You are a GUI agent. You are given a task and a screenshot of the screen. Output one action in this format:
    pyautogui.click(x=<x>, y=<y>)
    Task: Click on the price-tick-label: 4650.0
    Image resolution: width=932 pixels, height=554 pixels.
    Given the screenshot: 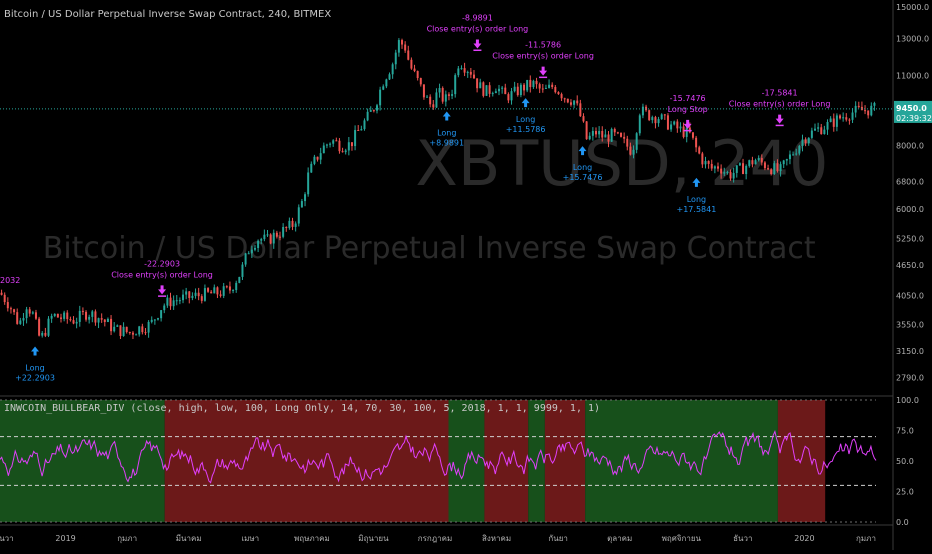 What is the action you would take?
    pyautogui.click(x=910, y=265)
    